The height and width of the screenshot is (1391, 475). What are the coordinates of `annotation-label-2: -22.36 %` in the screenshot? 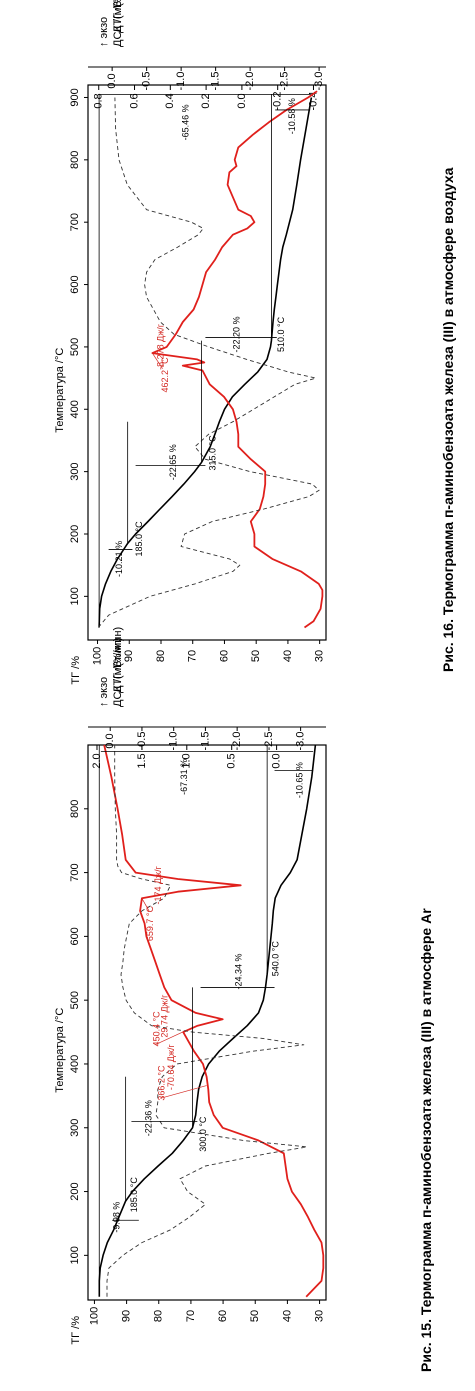 It's located at (148, 1118).